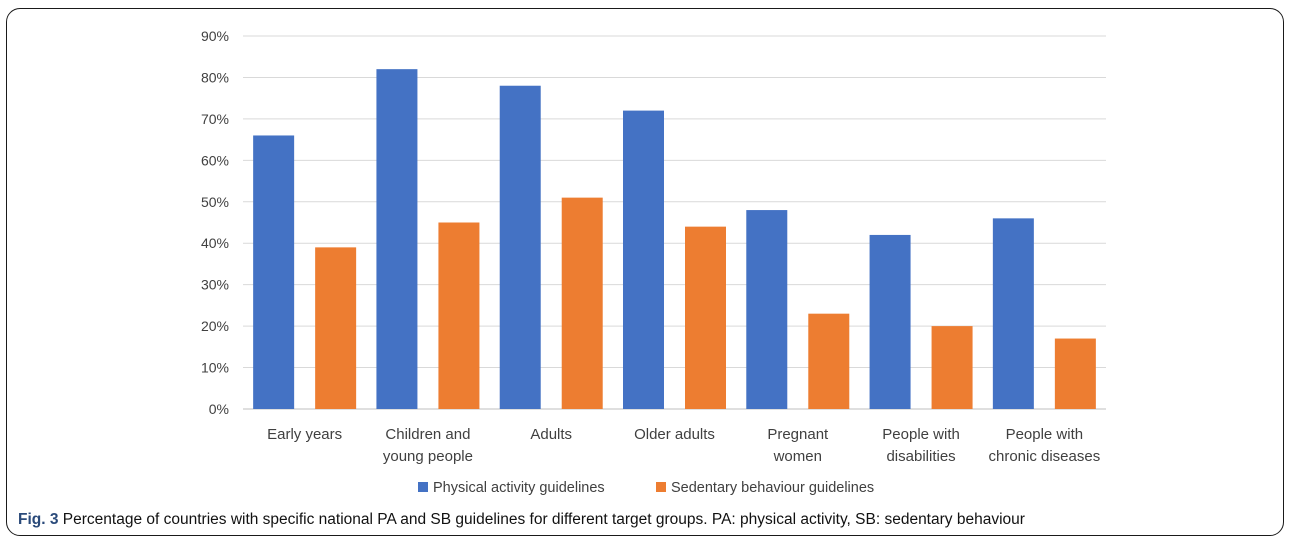 The image size is (1292, 544). I want to click on category-label-5-line-1: disabilities, so click(920, 456).